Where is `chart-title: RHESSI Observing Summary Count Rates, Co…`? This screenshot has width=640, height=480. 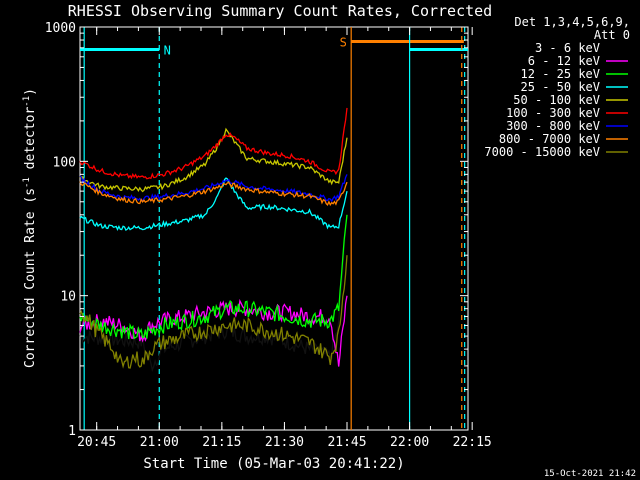
chart-title: RHESSI Observing Summary Count Rates, Co… is located at coordinates (280, 11).